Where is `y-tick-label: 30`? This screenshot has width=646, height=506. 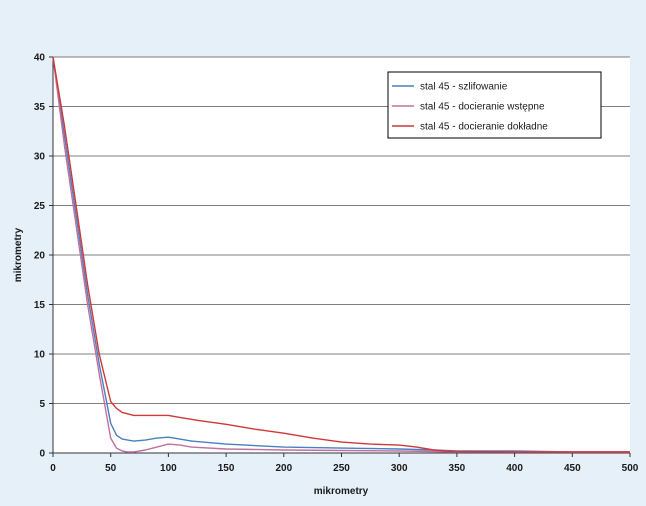 y-tick-label: 30 is located at coordinates (40, 157).